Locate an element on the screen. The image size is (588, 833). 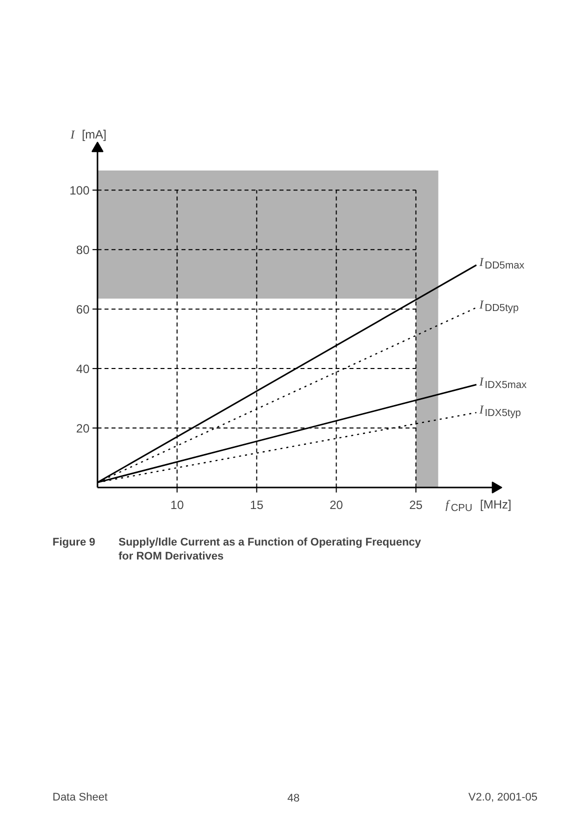
y-tick-label: 80 is located at coordinates (83, 250).